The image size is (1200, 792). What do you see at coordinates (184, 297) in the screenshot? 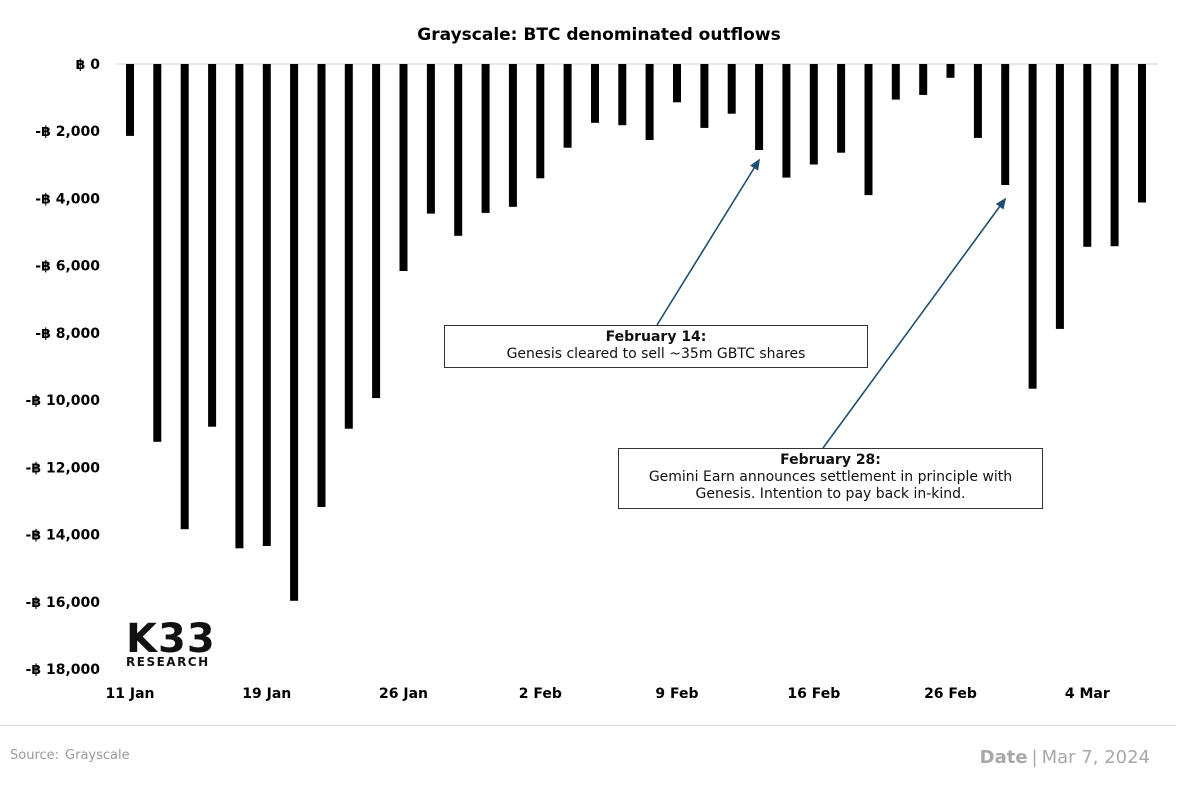
I see `bar-16-jan` at bounding box center [184, 297].